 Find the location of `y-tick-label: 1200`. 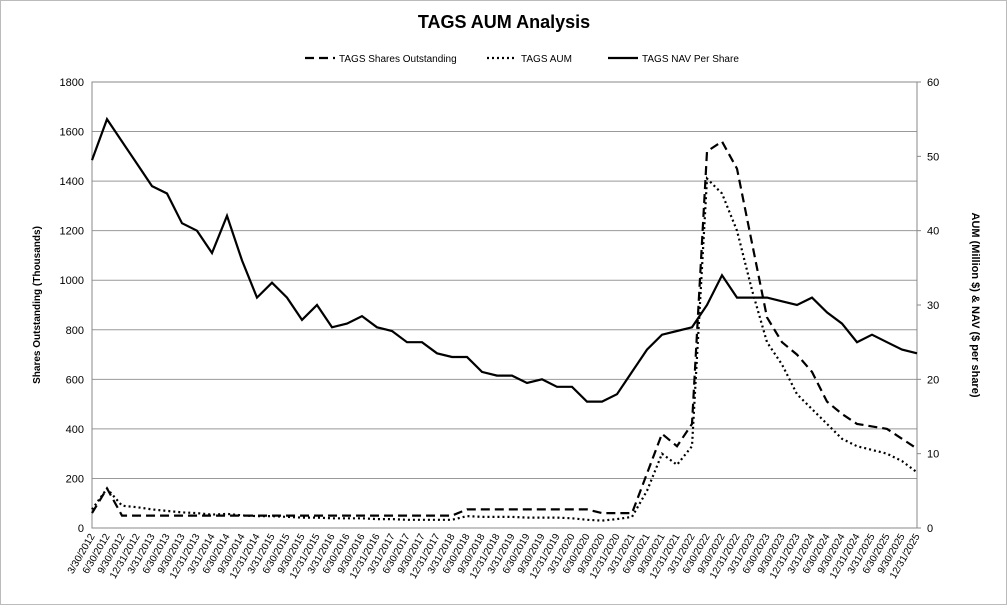

y-tick-label: 1200 is located at coordinates (72, 232).